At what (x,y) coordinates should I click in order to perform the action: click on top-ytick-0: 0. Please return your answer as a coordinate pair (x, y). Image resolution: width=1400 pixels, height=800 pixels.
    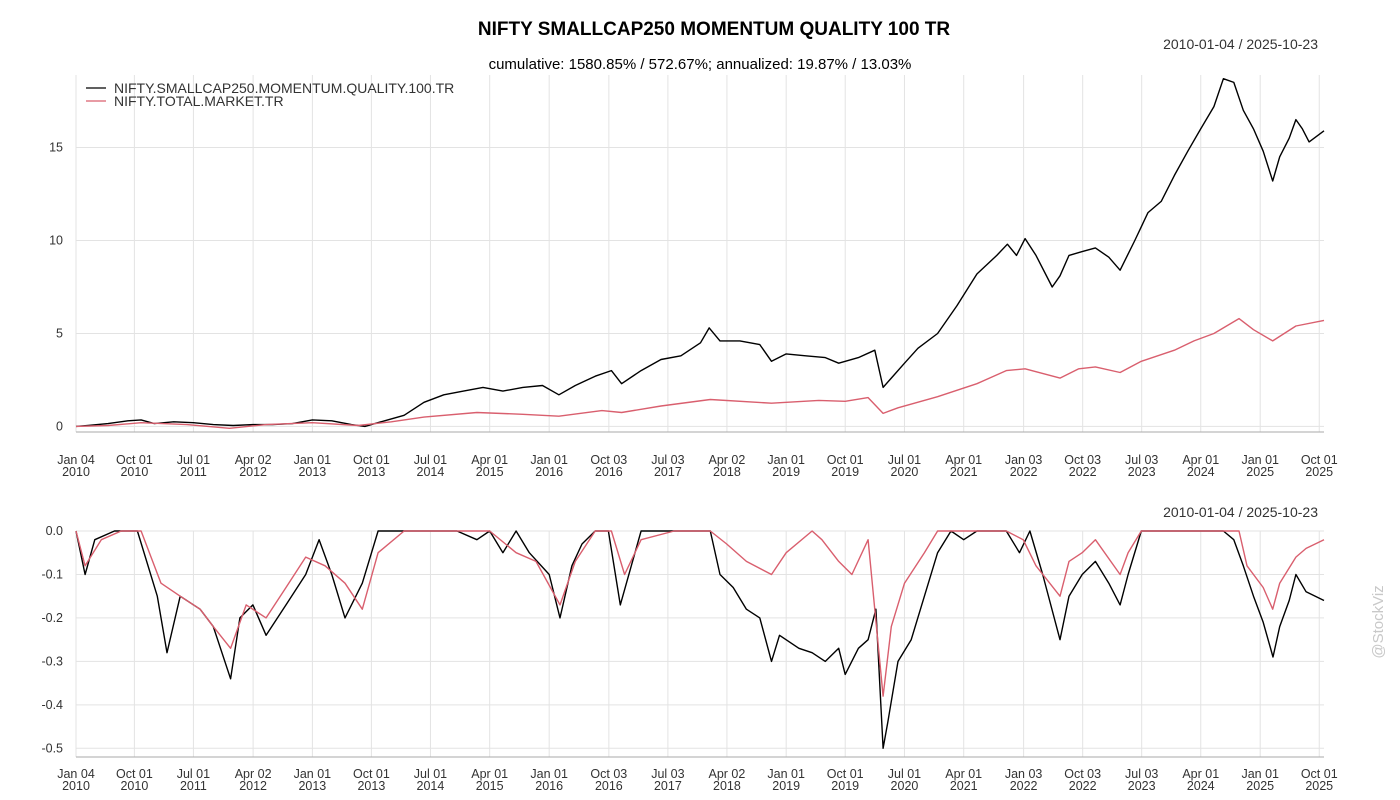
    Looking at the image, I should click on (59, 426).